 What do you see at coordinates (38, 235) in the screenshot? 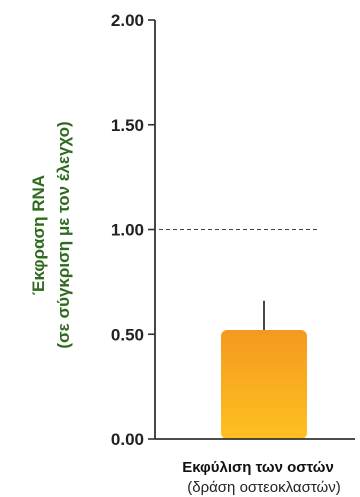
I see `y-axis-label-line-1: Έκφραση RNA` at bounding box center [38, 235].